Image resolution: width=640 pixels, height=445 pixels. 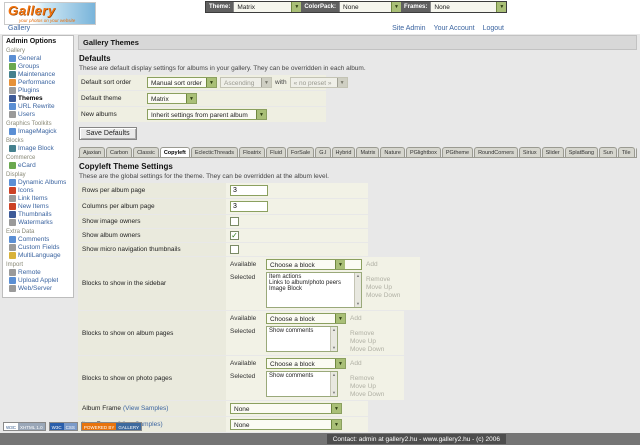 What do you see at coordinates (146, 408) in the screenshot?
I see `album-frame-view-samples-link: (View Samples)` at bounding box center [146, 408].